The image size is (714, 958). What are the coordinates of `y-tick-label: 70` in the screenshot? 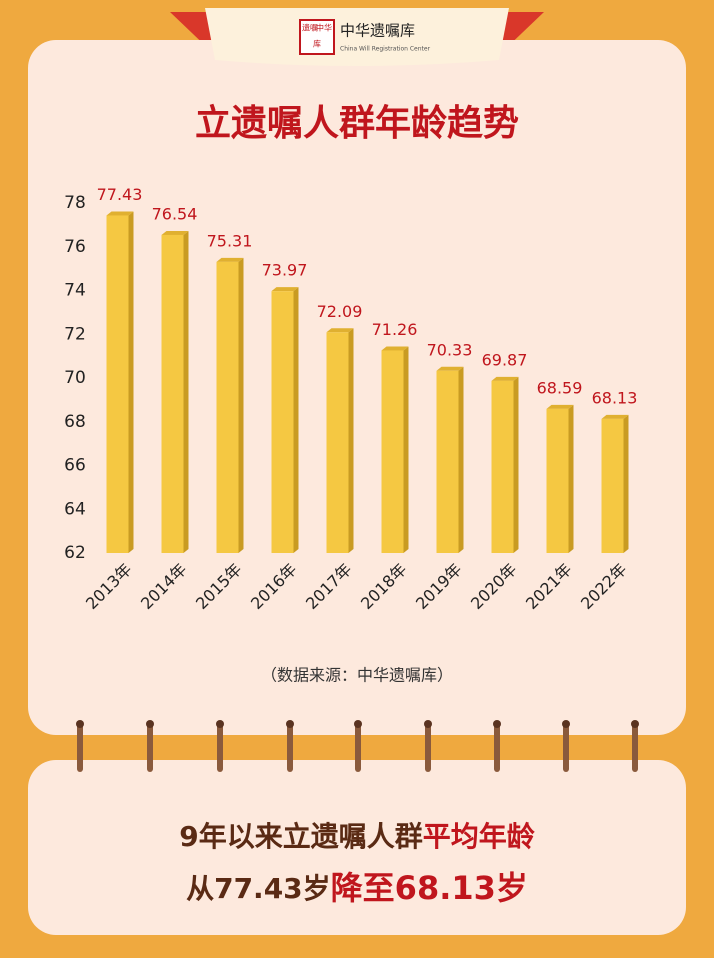 It's located at (75, 378).